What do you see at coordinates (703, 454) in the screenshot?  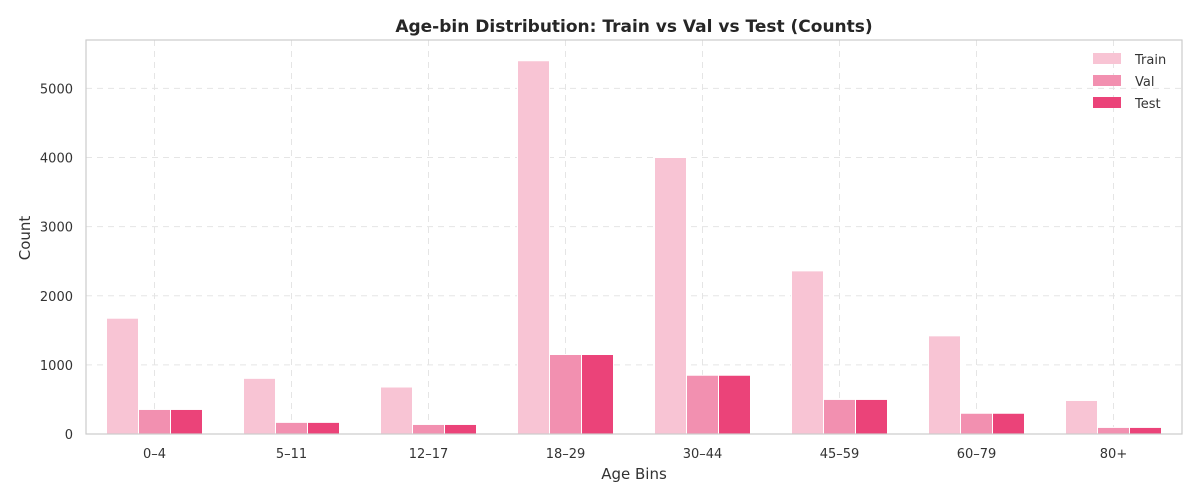 I see `x-tick-label: 30–44` at bounding box center [703, 454].